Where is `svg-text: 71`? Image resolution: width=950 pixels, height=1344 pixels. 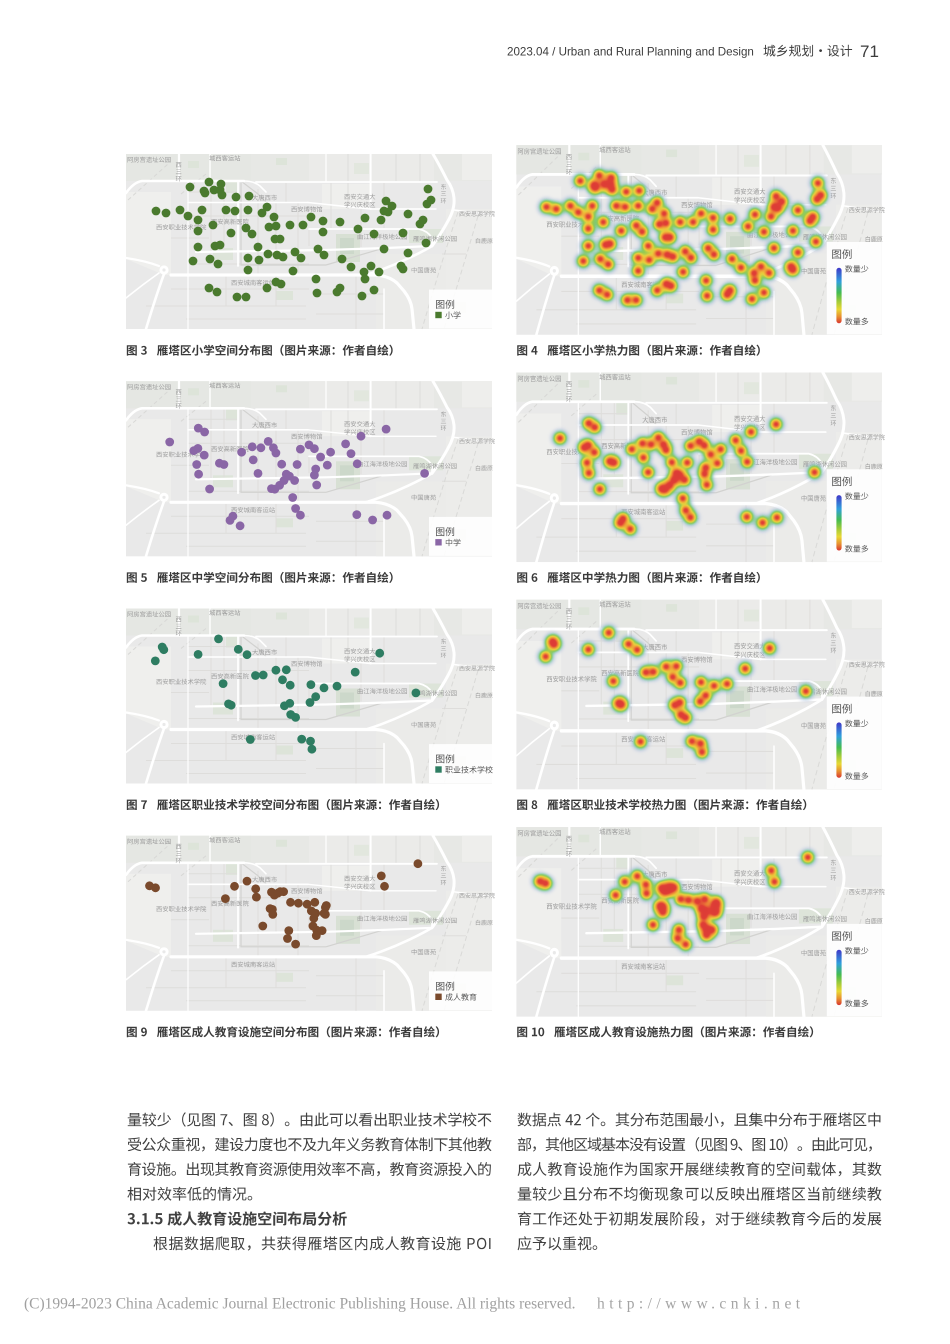
svg-text: 71 is located at coordinates (869, 51).